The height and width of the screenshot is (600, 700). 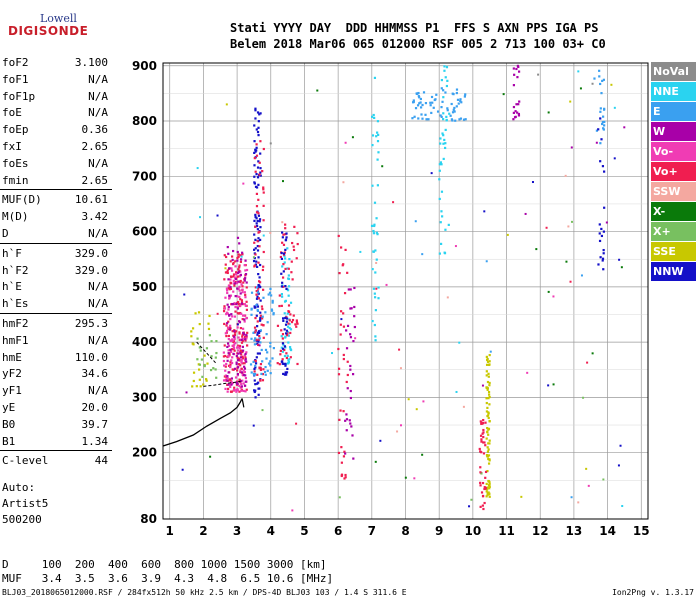 I want to click on param-name: hmF1, so click(x=15, y=340).